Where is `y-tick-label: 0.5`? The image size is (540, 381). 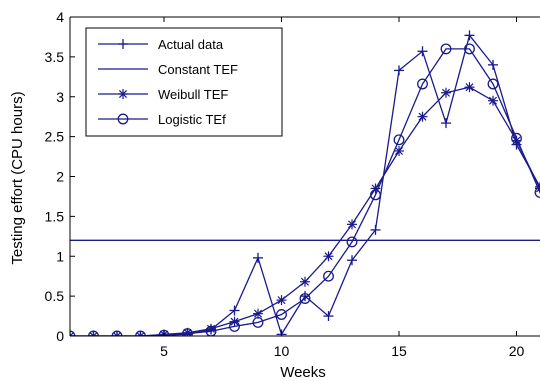
y-tick-label: 0.5 is located at coordinates (55, 296).